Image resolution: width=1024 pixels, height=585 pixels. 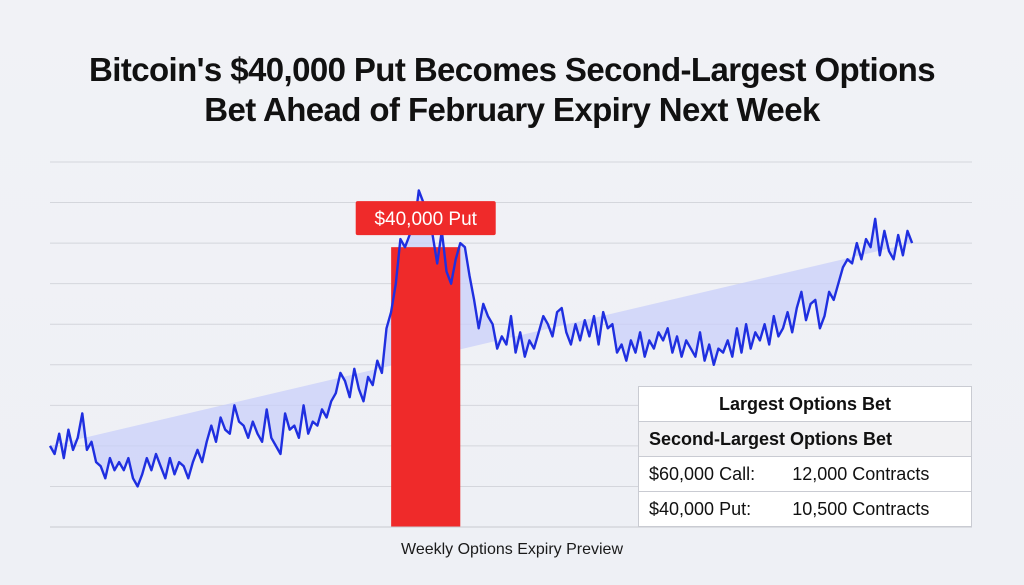 I want to click on chart-title-line-2: Bet Ahead of February Expiry Next Week, so click(x=512, y=109).